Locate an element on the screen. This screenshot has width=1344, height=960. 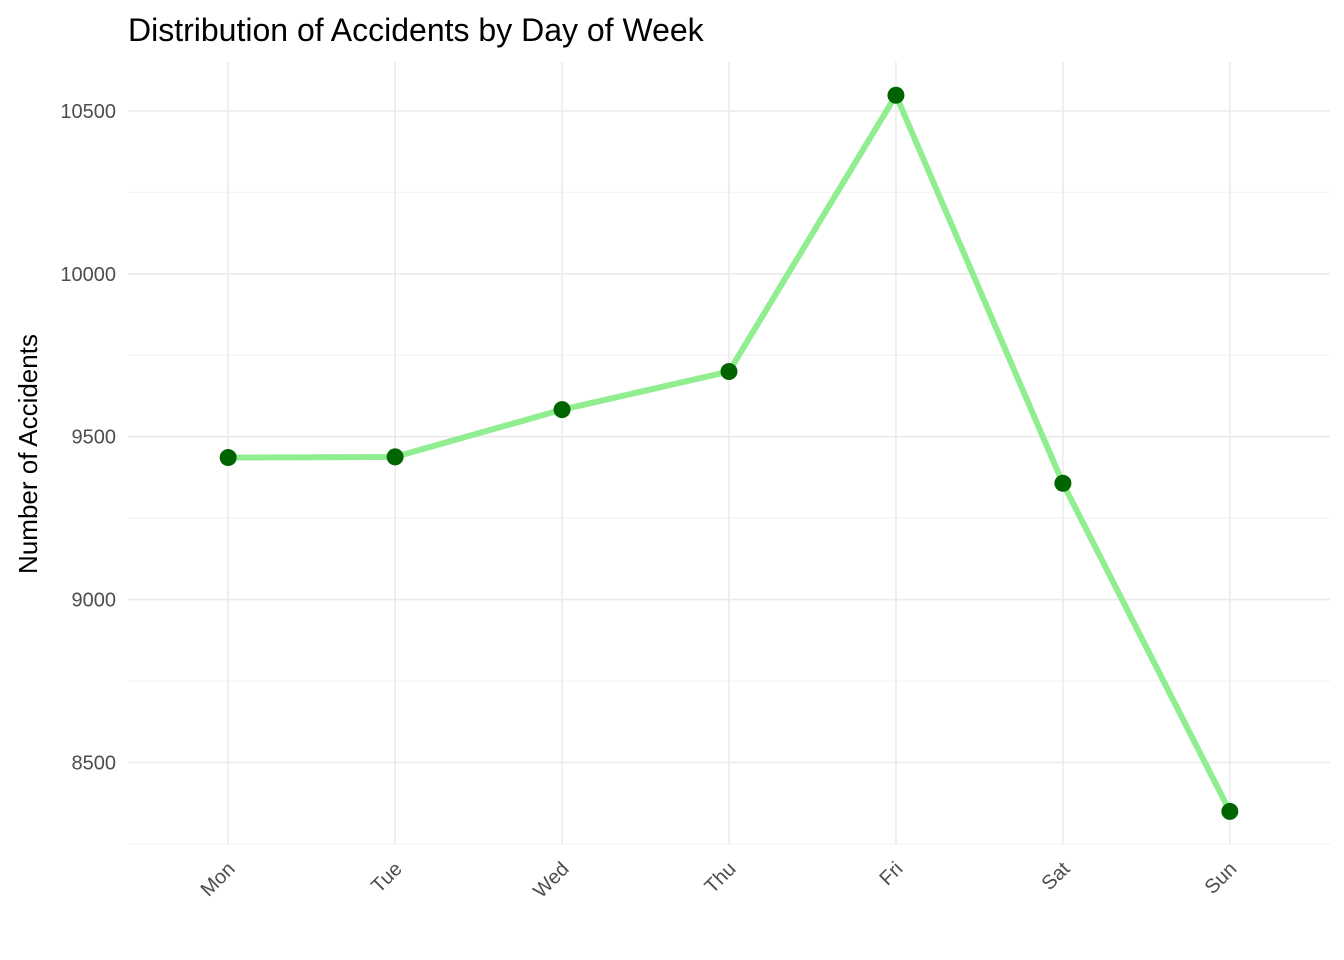
x-axis-ticks: Mon Tue Wed Thu Fri Sat Sun is located at coordinates (719, 880).